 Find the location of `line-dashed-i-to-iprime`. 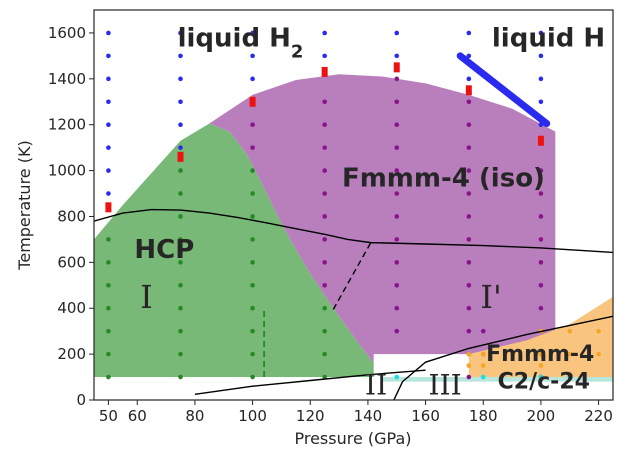

line-dashed-i-to-iprime is located at coordinates (352, 276).